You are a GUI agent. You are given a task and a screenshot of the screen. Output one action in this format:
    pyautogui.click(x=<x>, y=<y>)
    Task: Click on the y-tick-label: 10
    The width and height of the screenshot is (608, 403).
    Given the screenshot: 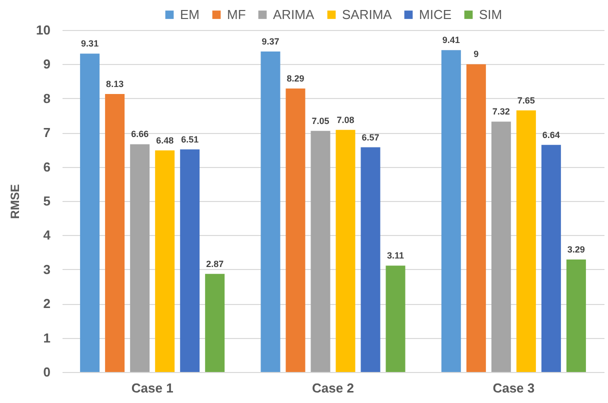 What is the action you would take?
    pyautogui.click(x=43, y=30)
    